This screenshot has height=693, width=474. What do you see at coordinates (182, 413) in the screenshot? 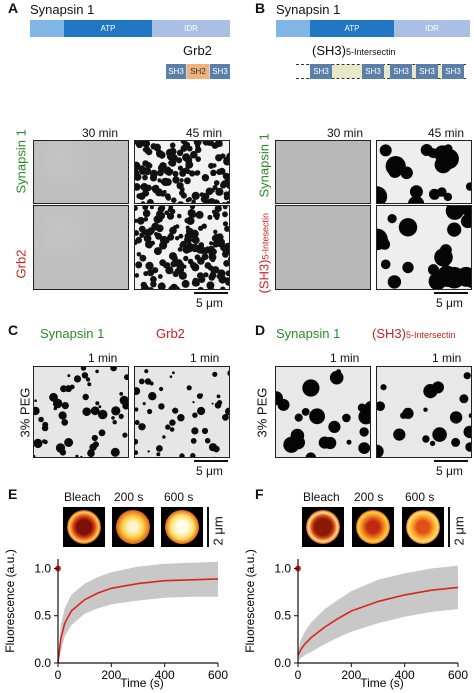
I see `droplets-c-grb2` at bounding box center [182, 413].